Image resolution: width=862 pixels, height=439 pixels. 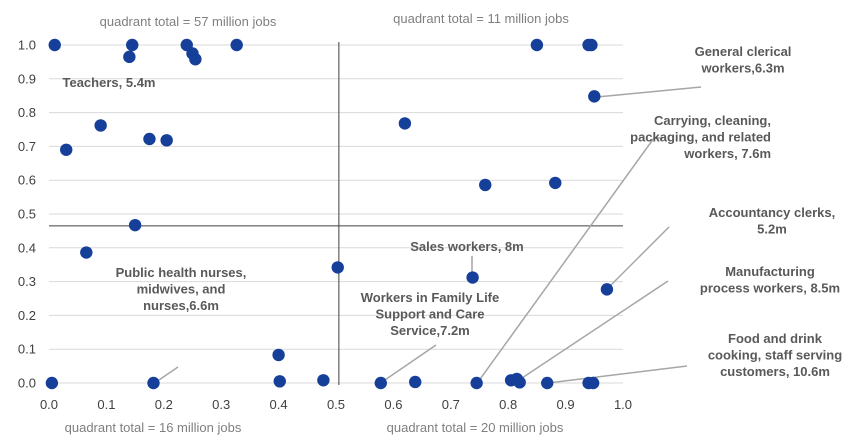 I want to click on x-tick-label: 0.0, so click(x=49, y=404).